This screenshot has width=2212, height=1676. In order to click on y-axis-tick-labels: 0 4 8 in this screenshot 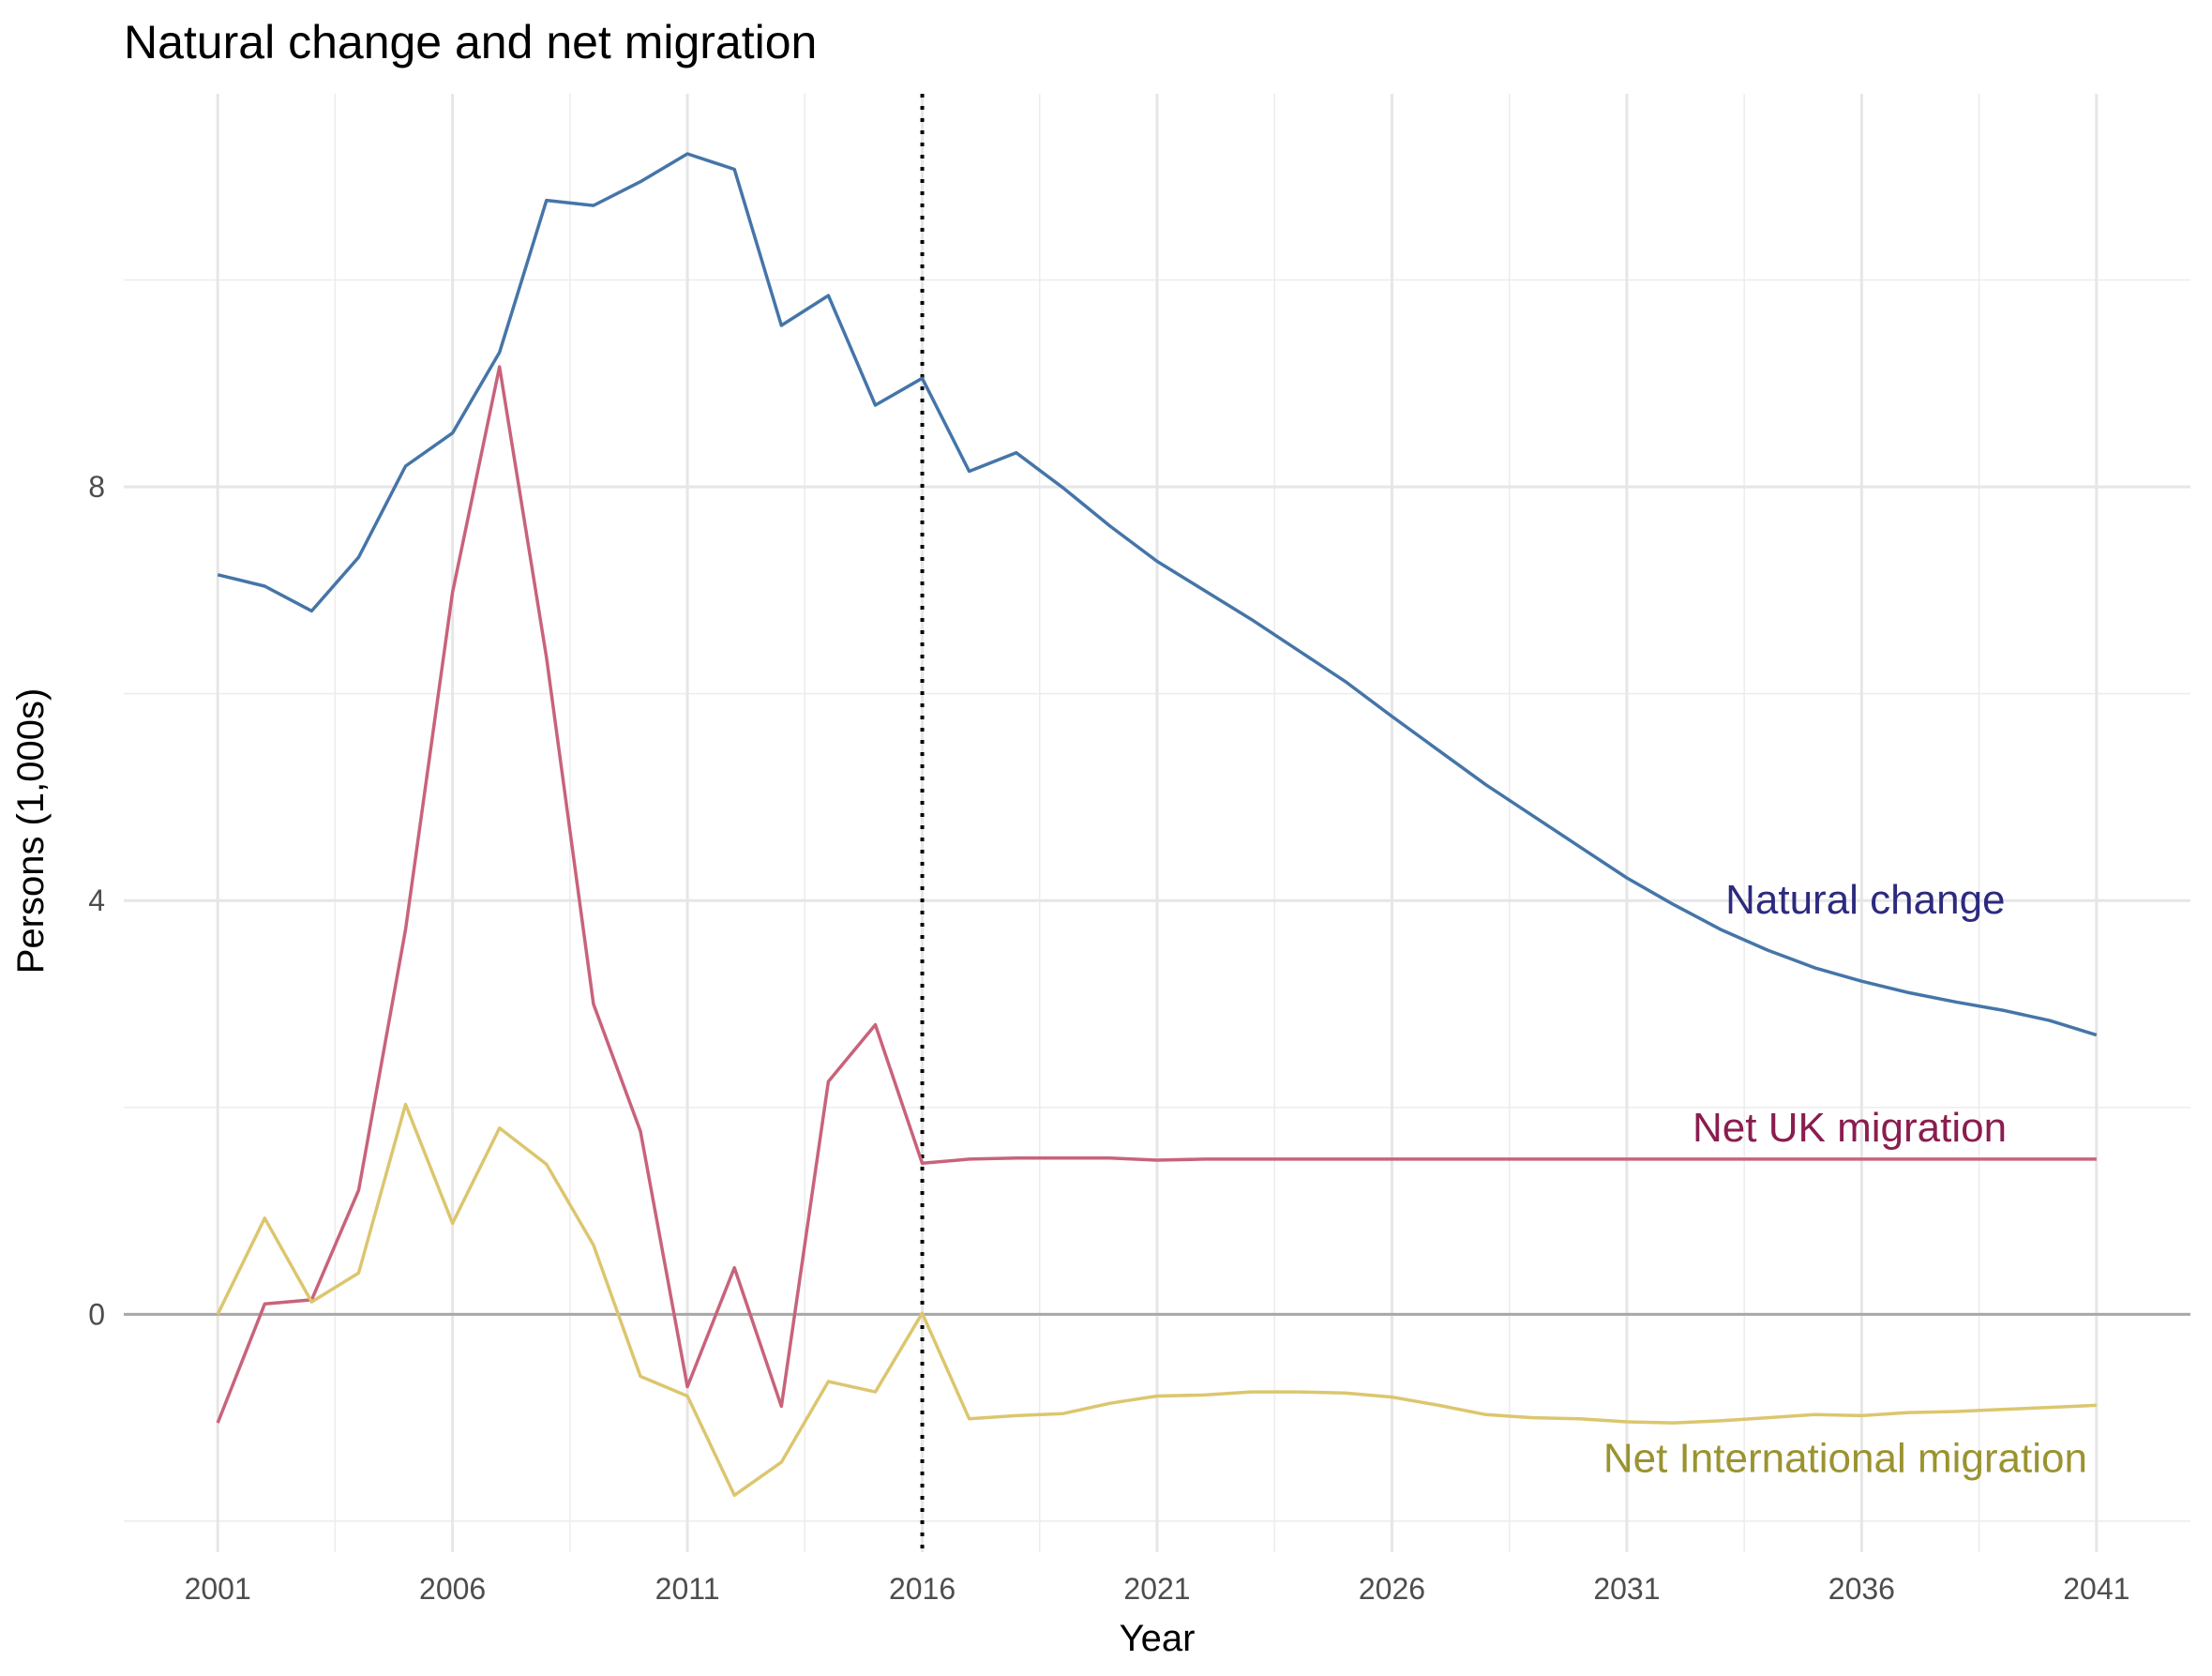, I will do `click(96, 901)`.